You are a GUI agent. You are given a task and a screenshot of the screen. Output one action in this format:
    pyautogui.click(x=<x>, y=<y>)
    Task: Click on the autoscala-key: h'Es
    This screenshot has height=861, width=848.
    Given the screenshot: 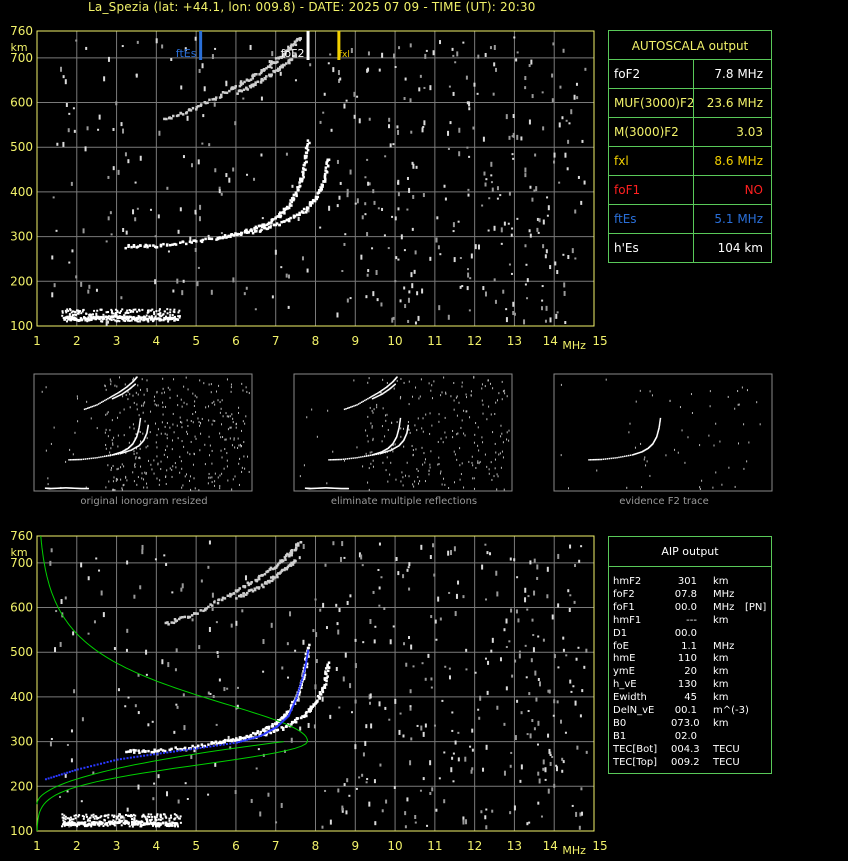 What is the action you would take?
    pyautogui.click(x=626, y=248)
    